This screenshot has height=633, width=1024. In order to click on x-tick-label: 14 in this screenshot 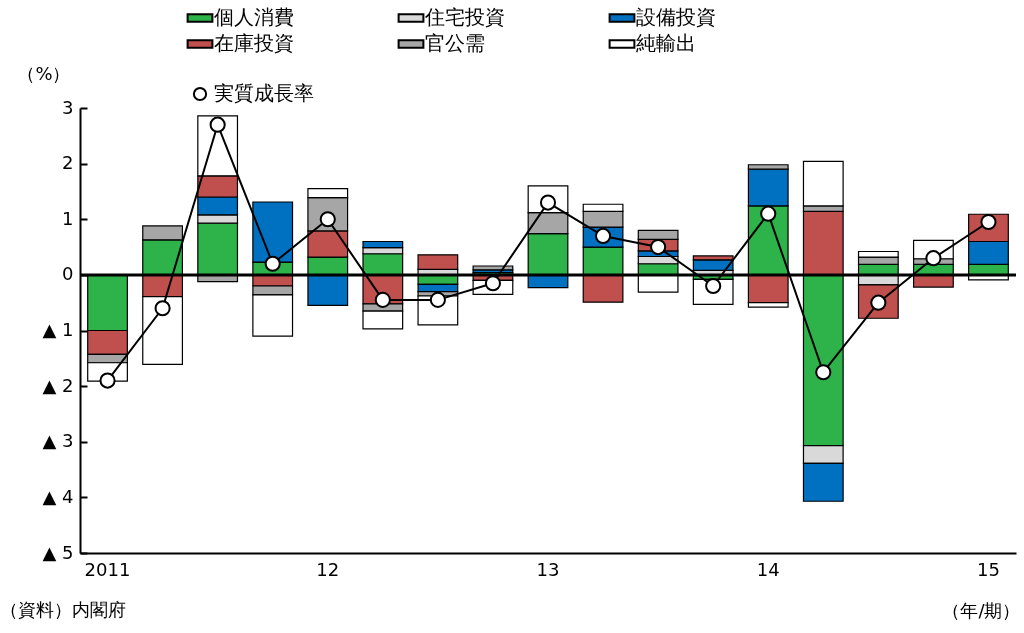, I will do `click(768, 569)`.